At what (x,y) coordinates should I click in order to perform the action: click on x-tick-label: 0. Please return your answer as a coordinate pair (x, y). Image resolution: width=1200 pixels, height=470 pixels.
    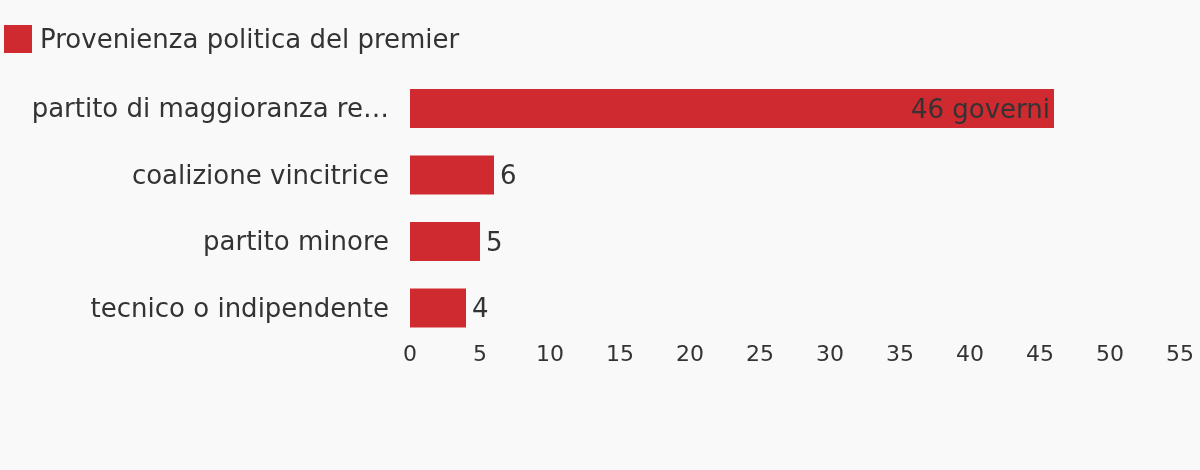
    Looking at the image, I should click on (410, 353).